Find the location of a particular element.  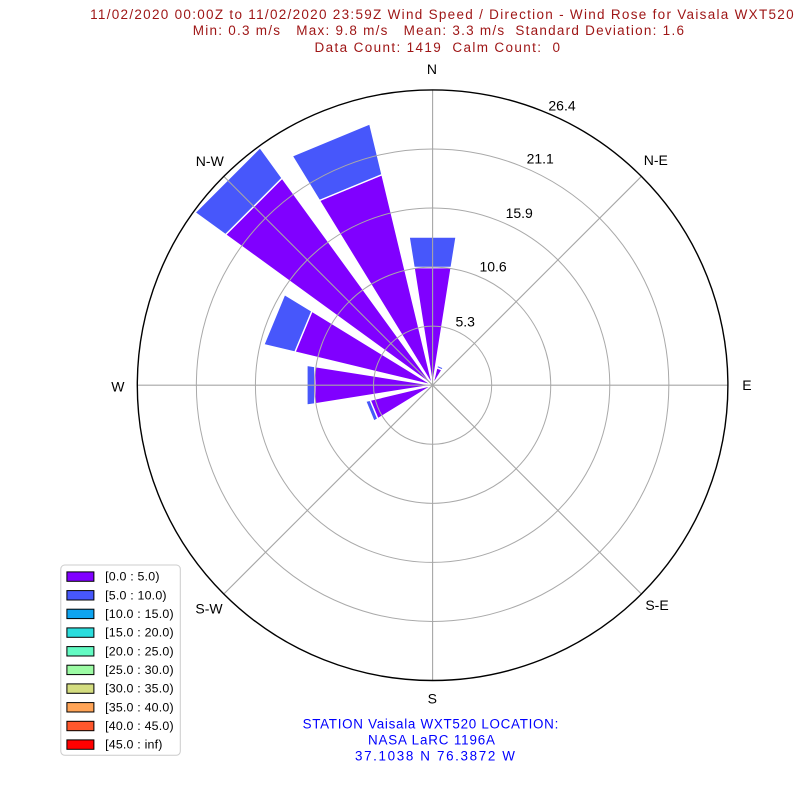

svg-text: N-W is located at coordinates (210, 161).